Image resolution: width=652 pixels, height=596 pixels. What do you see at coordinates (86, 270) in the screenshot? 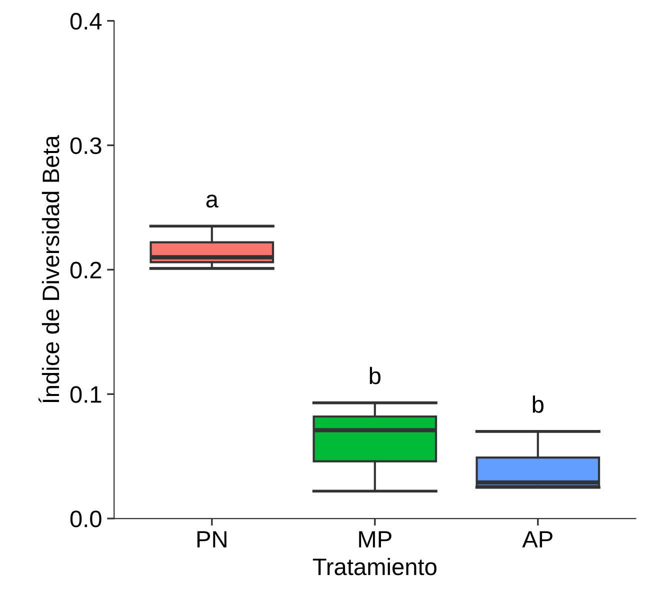
I see `y-tick-label: 0.2` at bounding box center [86, 270].